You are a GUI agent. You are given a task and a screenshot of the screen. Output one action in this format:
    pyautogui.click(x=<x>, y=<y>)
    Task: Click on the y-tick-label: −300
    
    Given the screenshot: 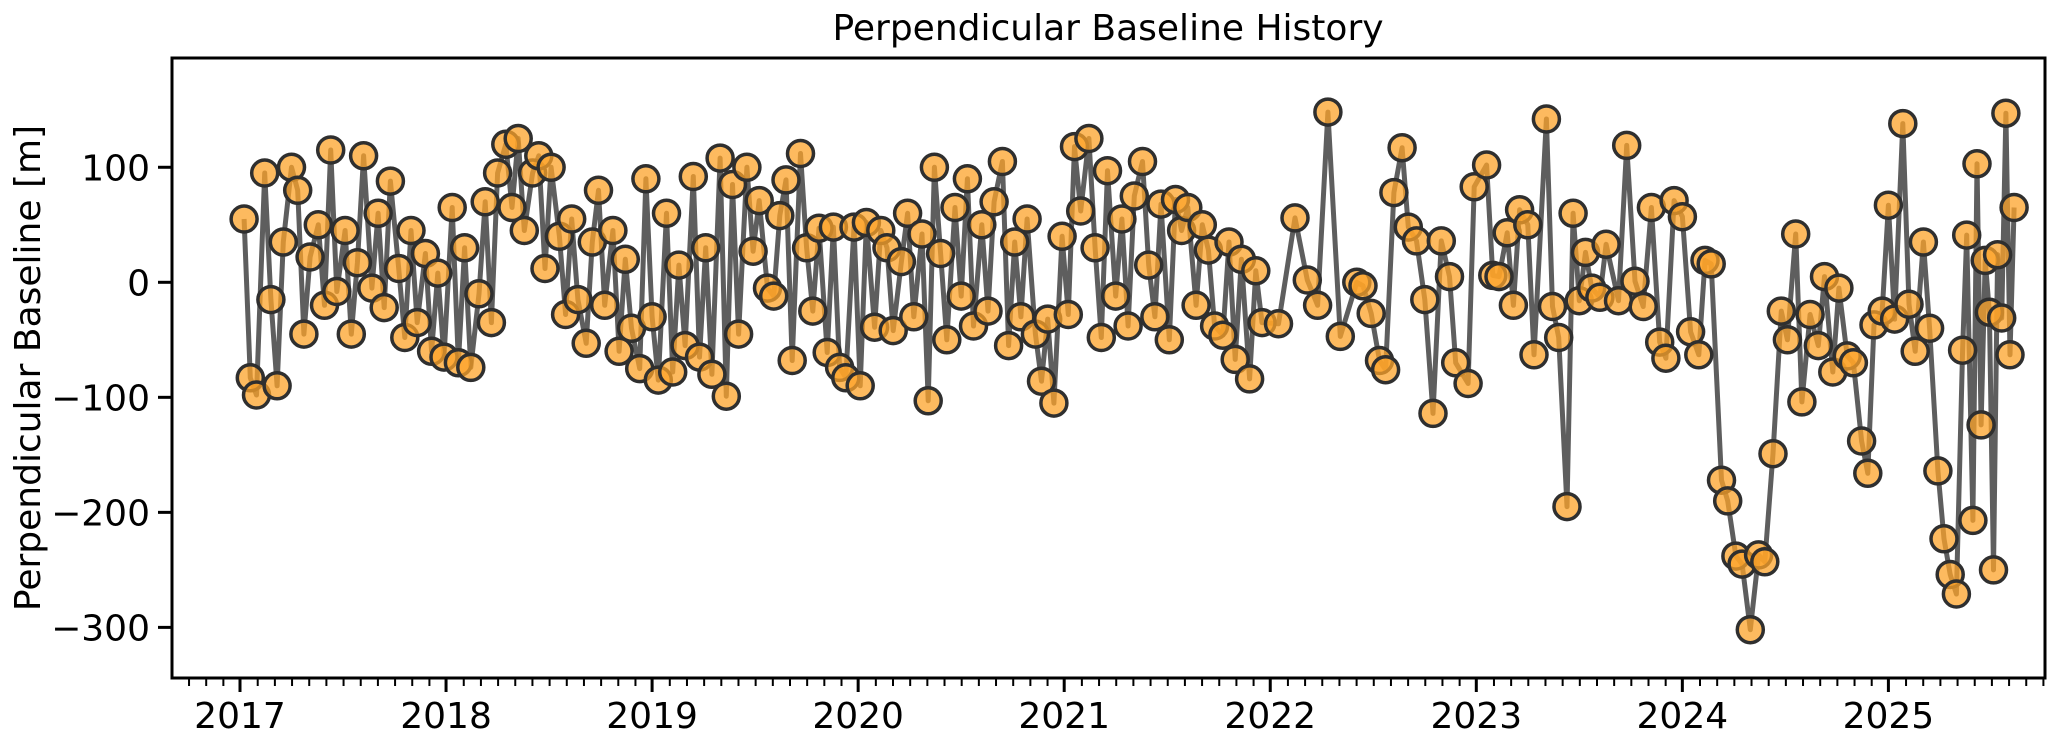 What is the action you would take?
    pyautogui.click(x=100, y=628)
    